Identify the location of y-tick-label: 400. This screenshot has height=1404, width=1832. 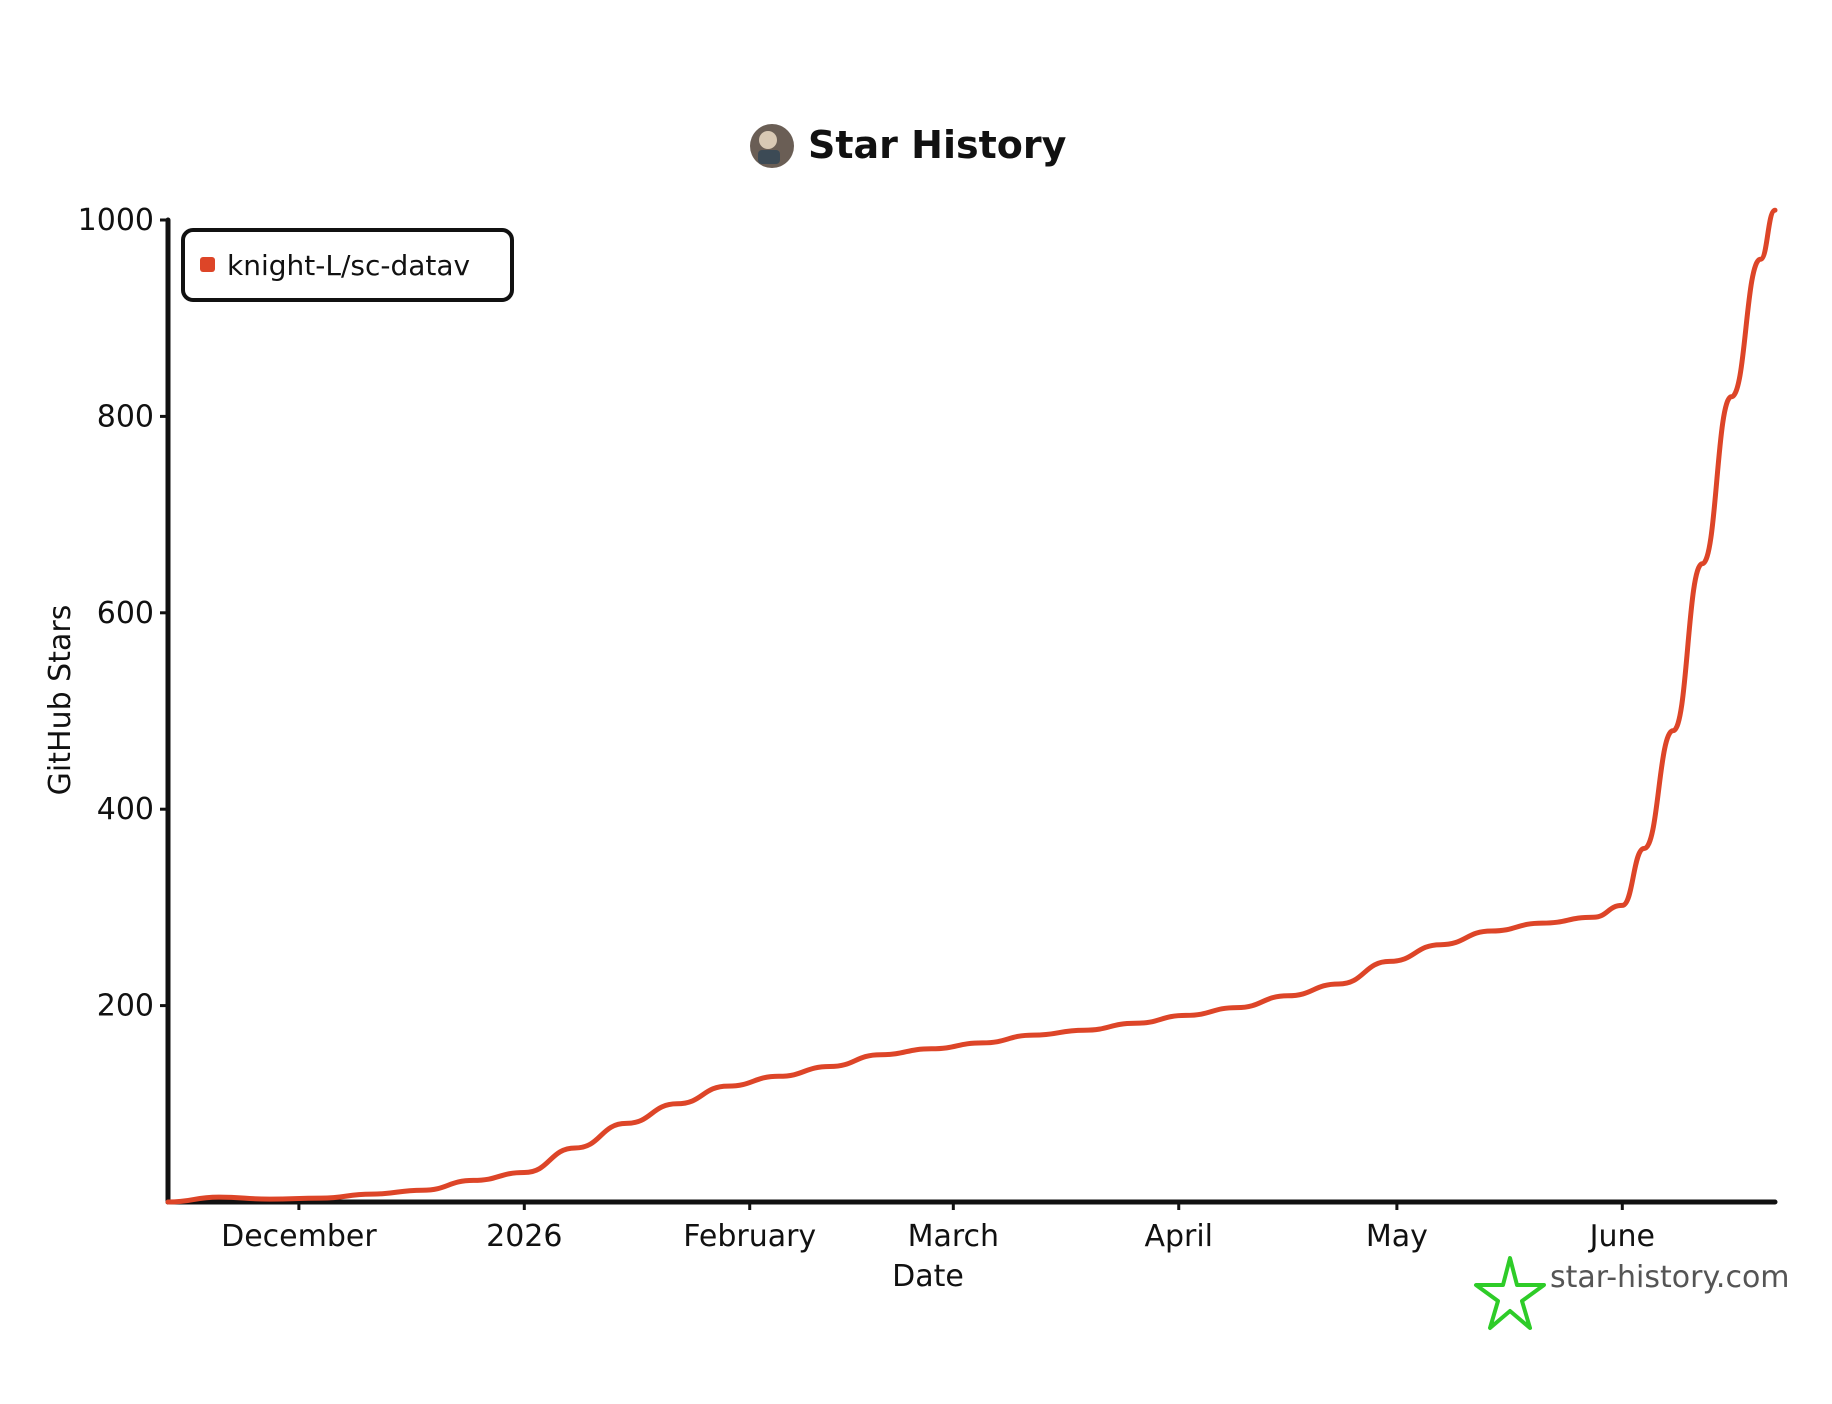
(125, 809).